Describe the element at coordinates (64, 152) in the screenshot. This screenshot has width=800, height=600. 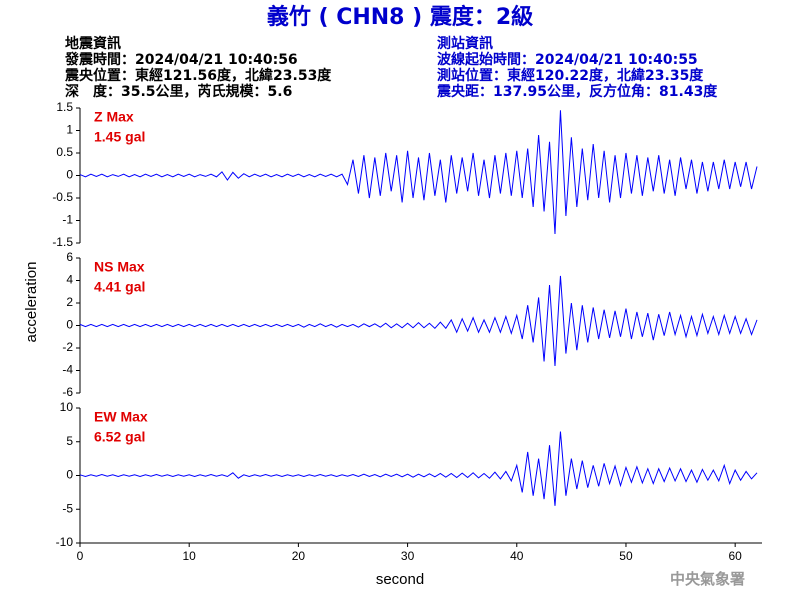
I see `y-tick-label: 0.5` at that location.